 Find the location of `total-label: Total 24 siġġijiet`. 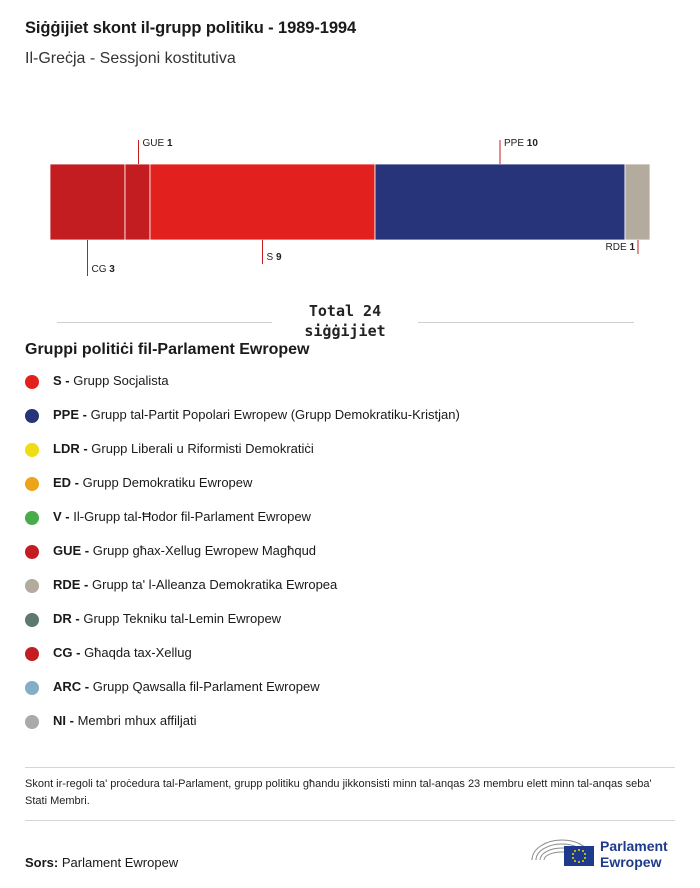

total-label: Total 24 siġġijiet is located at coordinates (345, 321).